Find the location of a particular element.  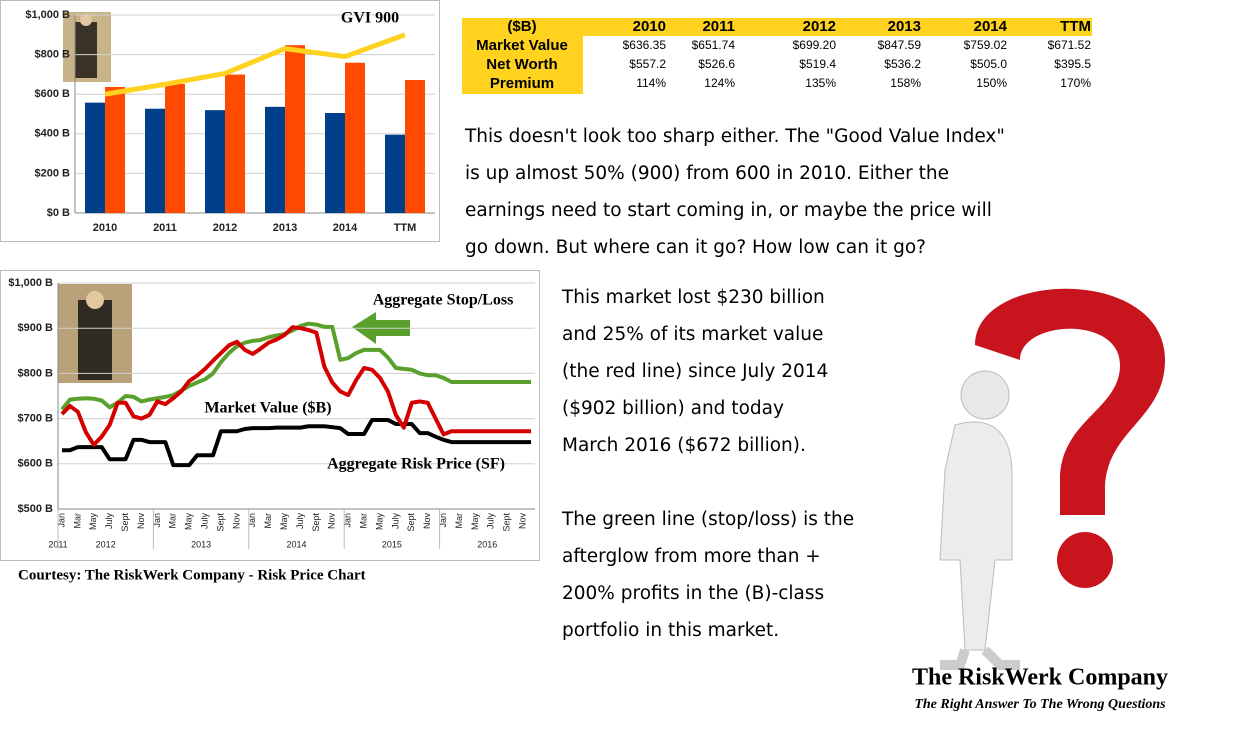

table-row-label: Premium is located at coordinates (522, 83).